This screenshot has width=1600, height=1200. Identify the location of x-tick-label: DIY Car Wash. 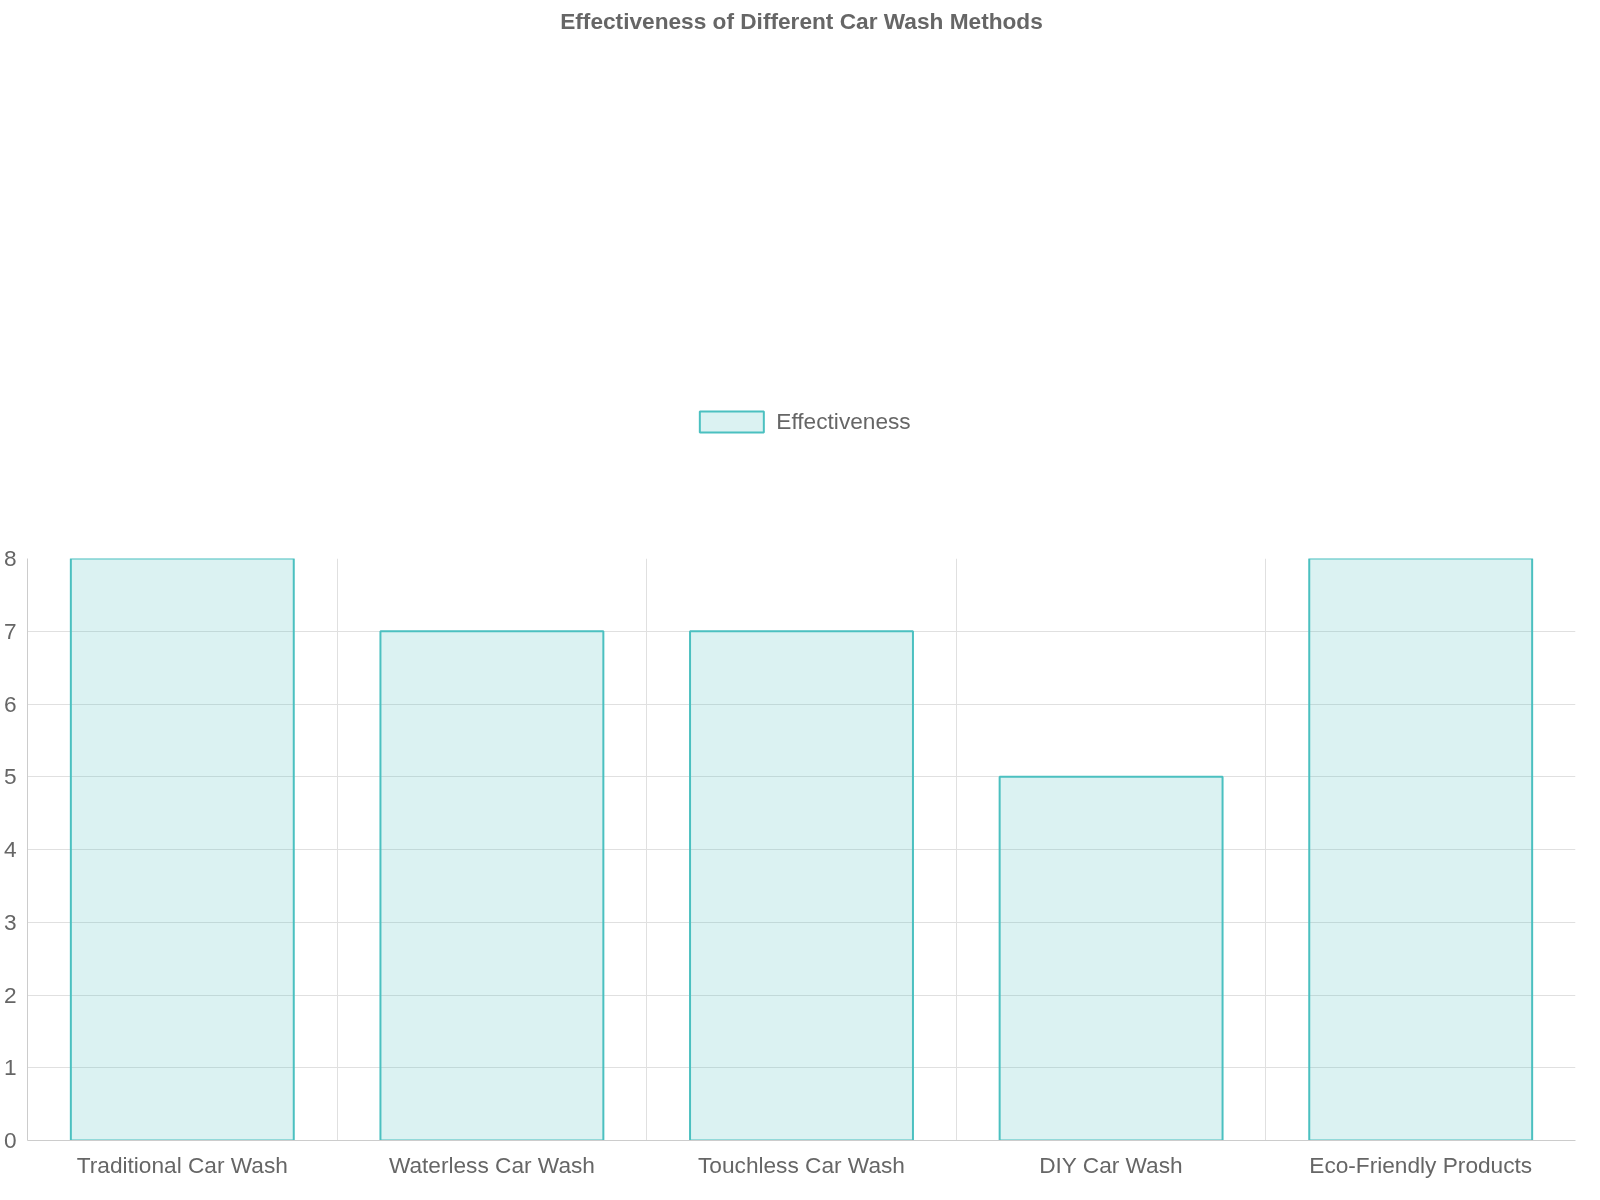
(1111, 1164).